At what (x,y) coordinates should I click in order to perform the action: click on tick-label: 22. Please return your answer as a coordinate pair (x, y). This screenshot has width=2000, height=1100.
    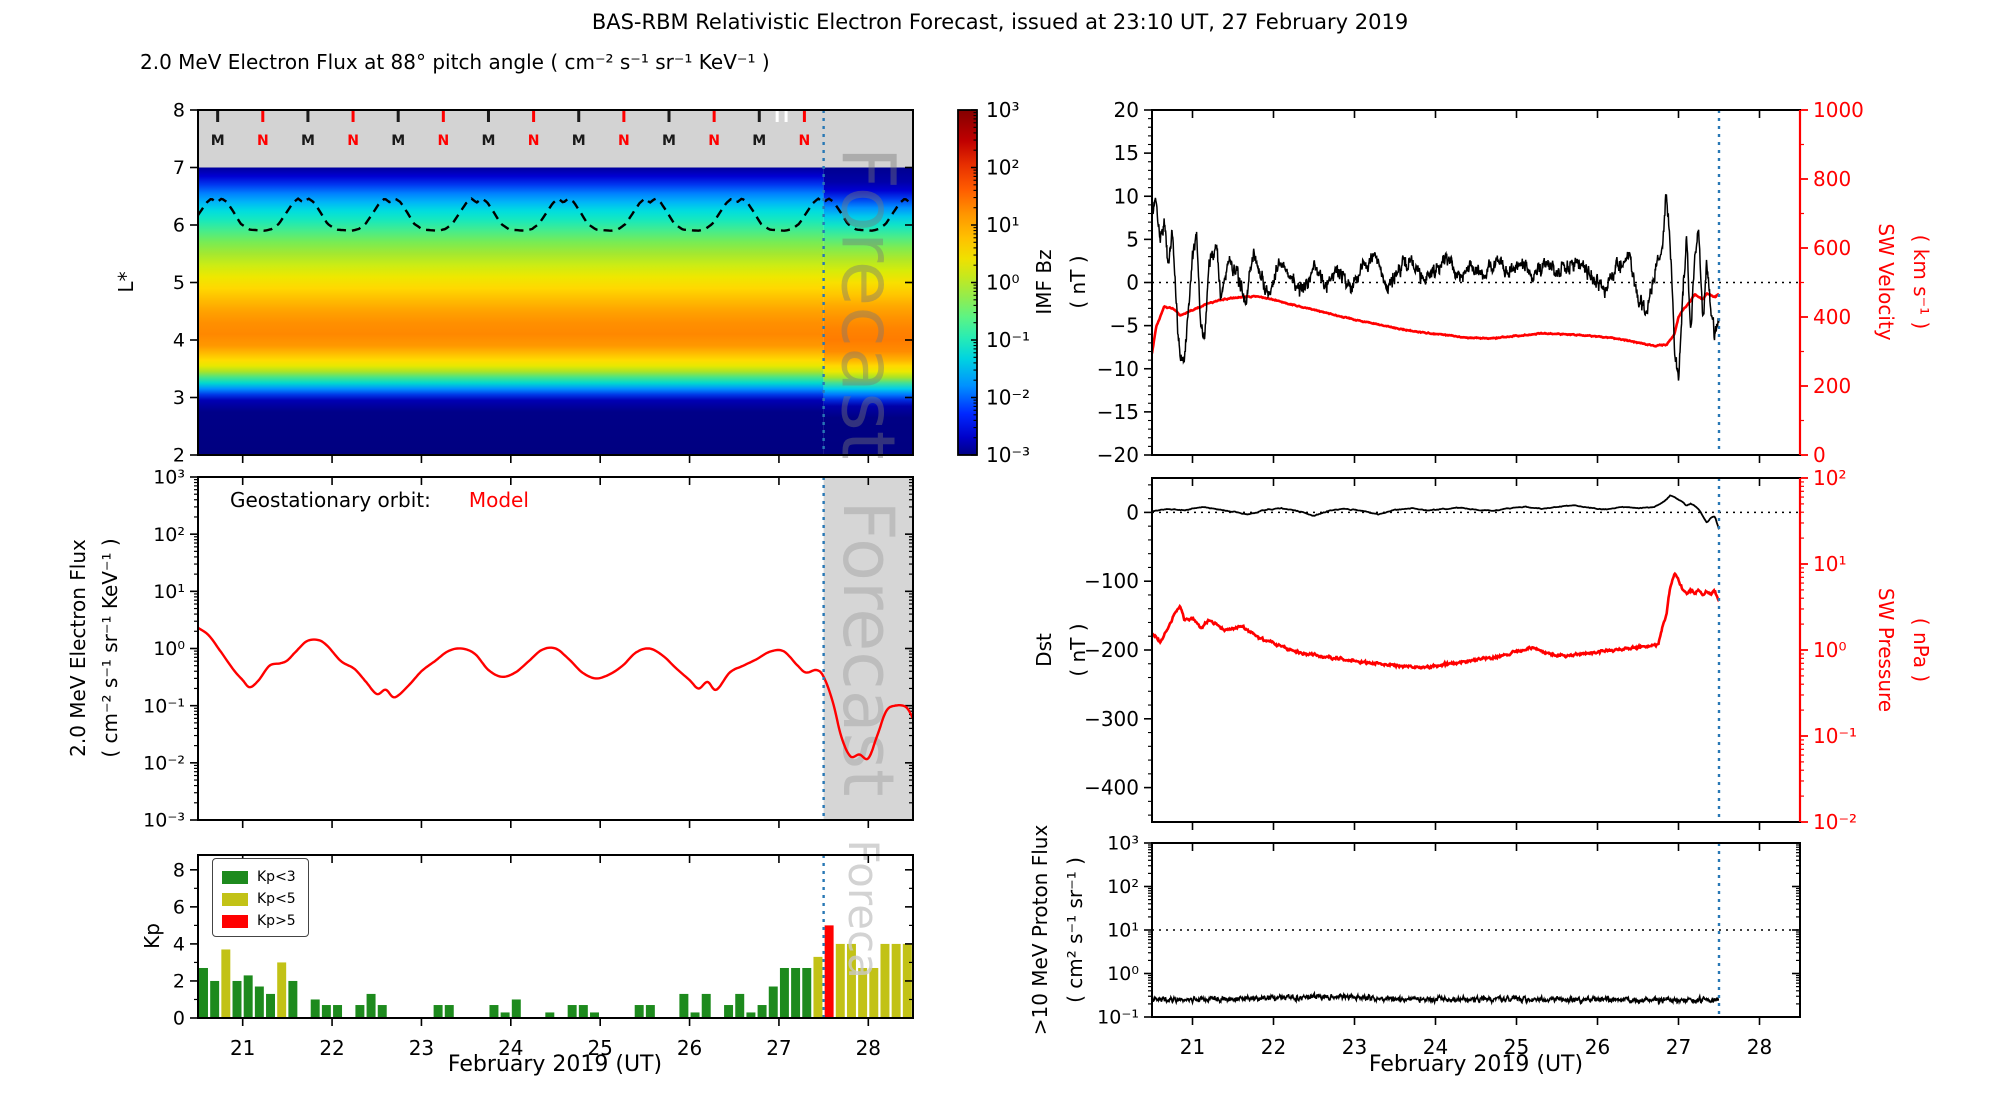
    Looking at the image, I should click on (331, 1048).